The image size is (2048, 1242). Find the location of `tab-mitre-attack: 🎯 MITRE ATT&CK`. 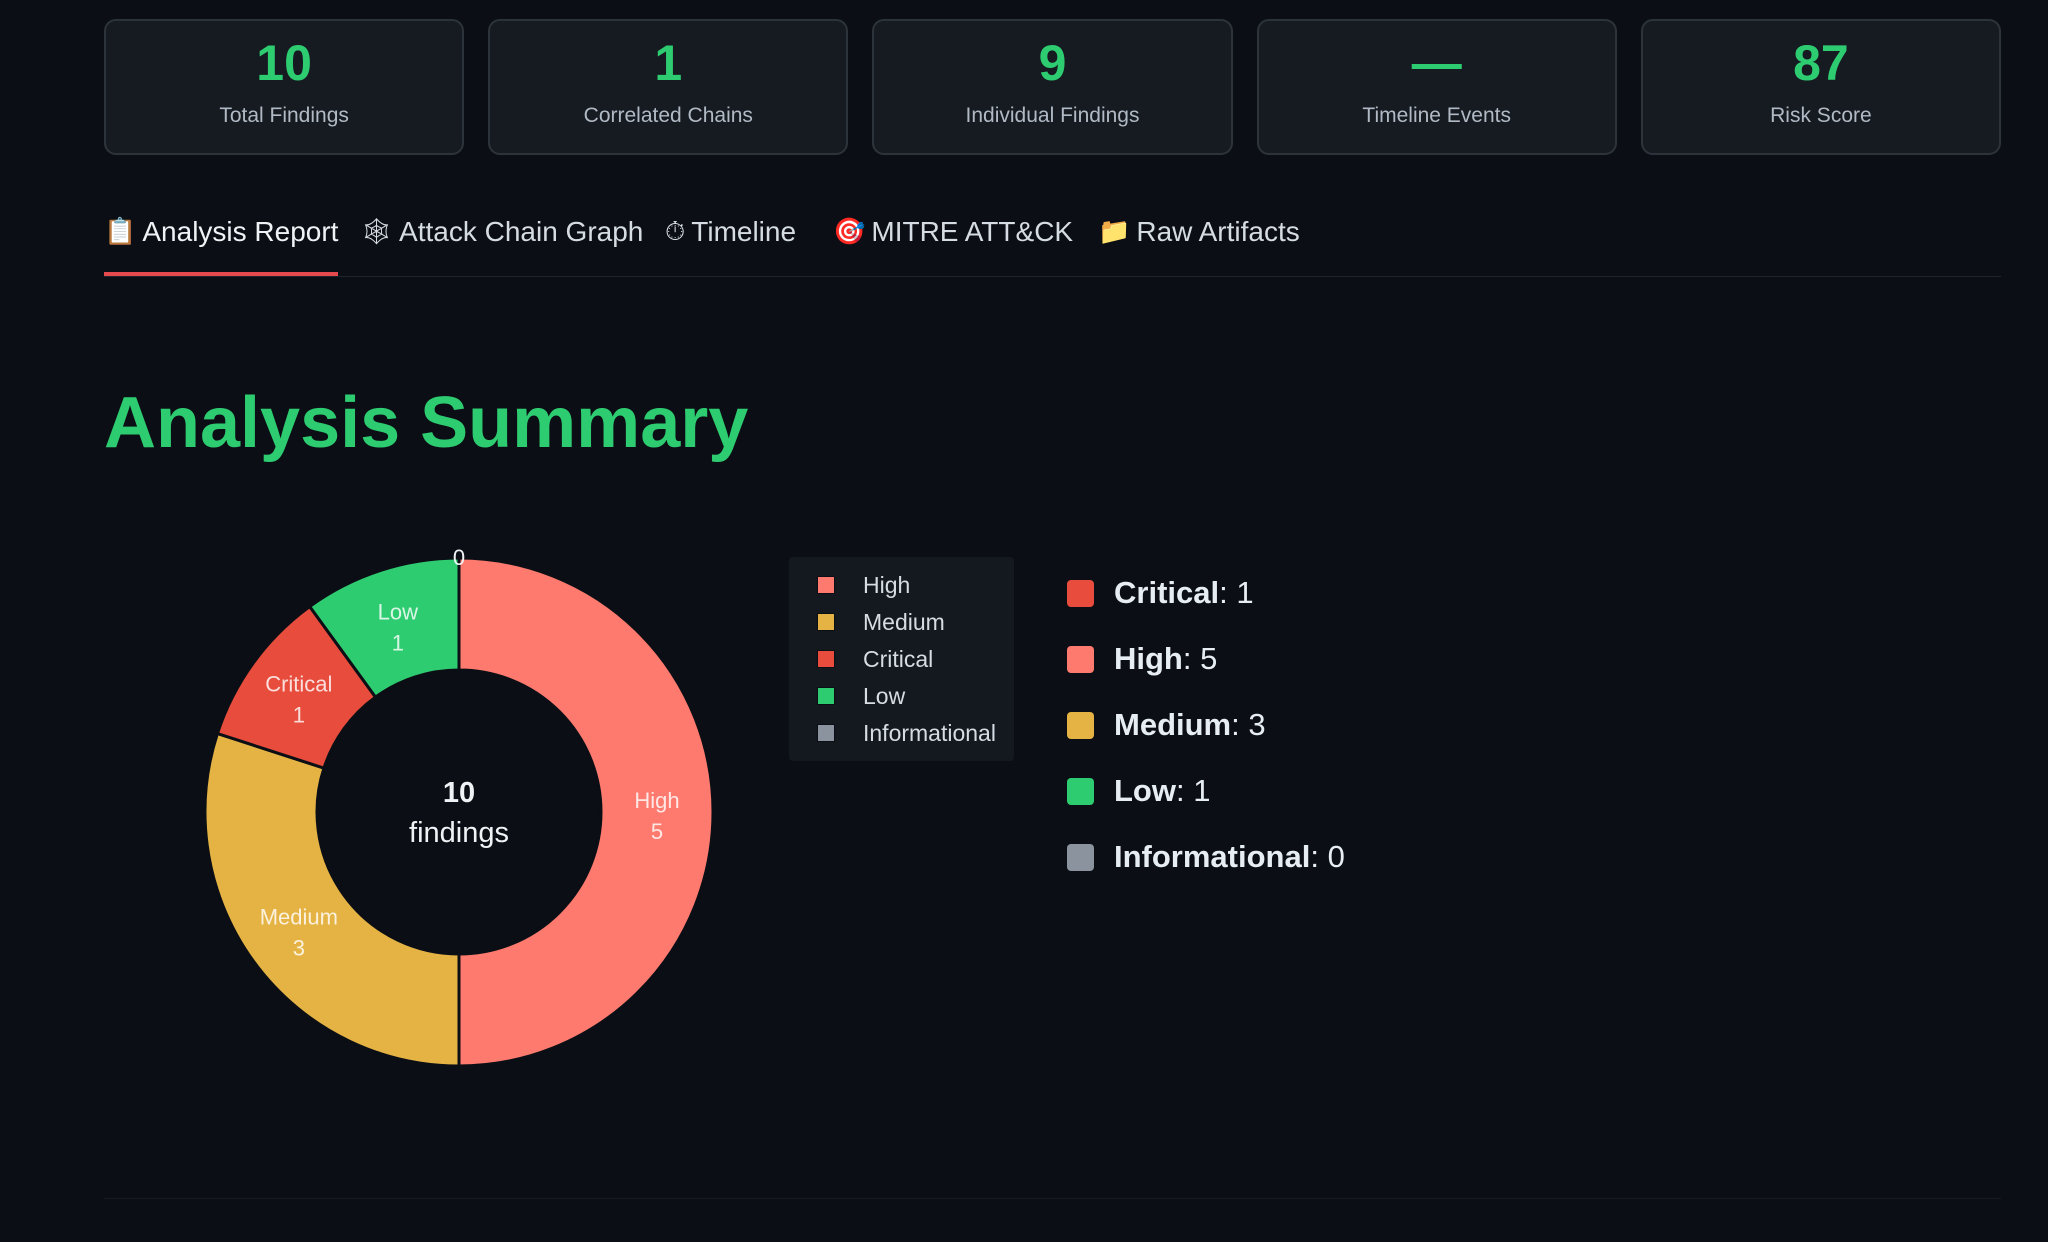

tab-mitre-attack: 🎯 MITRE ATT&CK is located at coordinates (953, 243).